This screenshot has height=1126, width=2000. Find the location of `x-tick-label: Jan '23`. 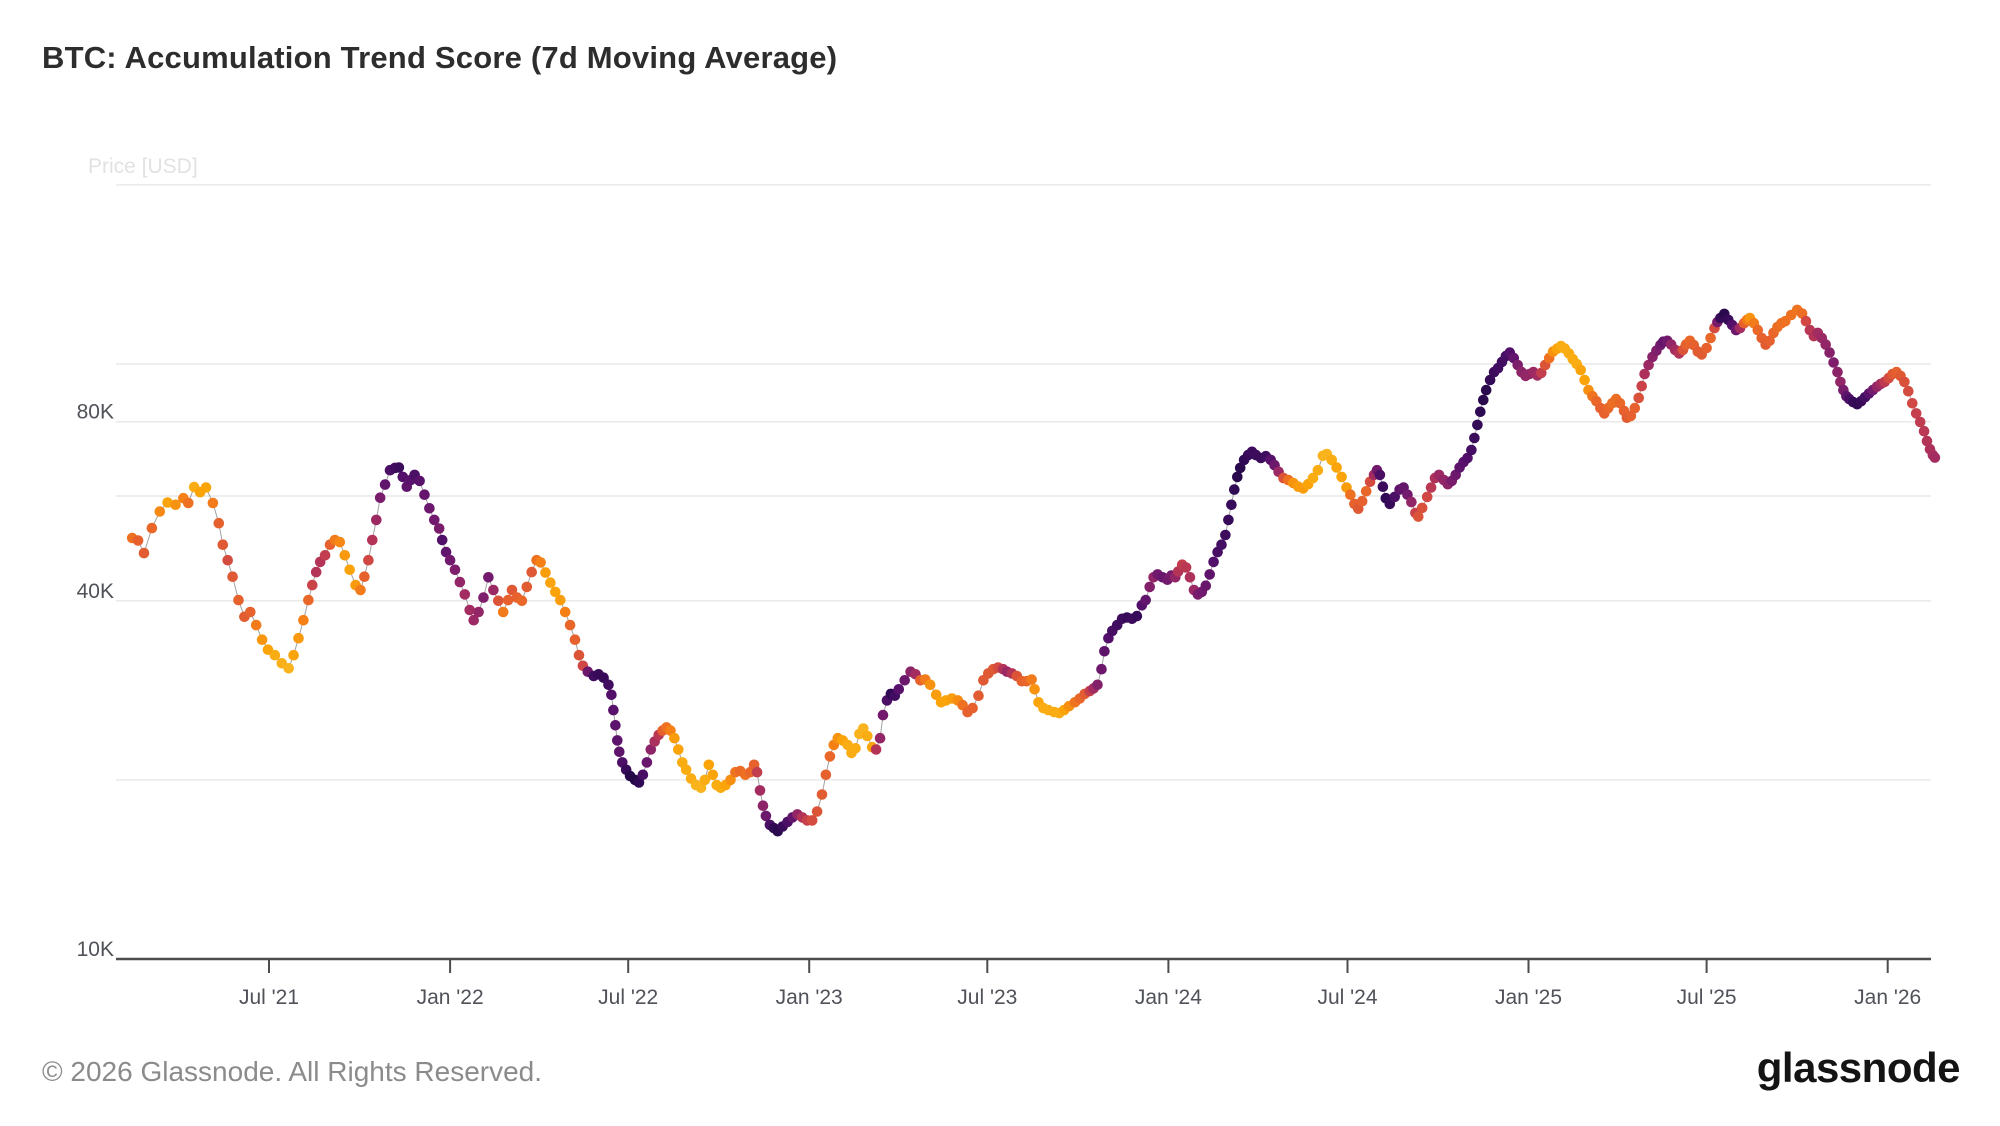

x-tick-label: Jan '23 is located at coordinates (809, 997).